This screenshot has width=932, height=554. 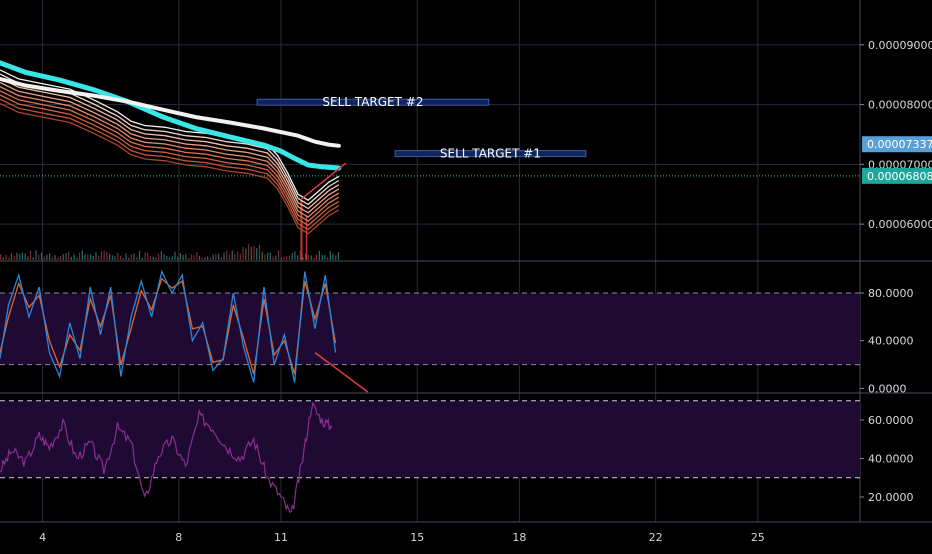 I want to click on price-tag-label: 0.000073371, so click(x=899, y=144).